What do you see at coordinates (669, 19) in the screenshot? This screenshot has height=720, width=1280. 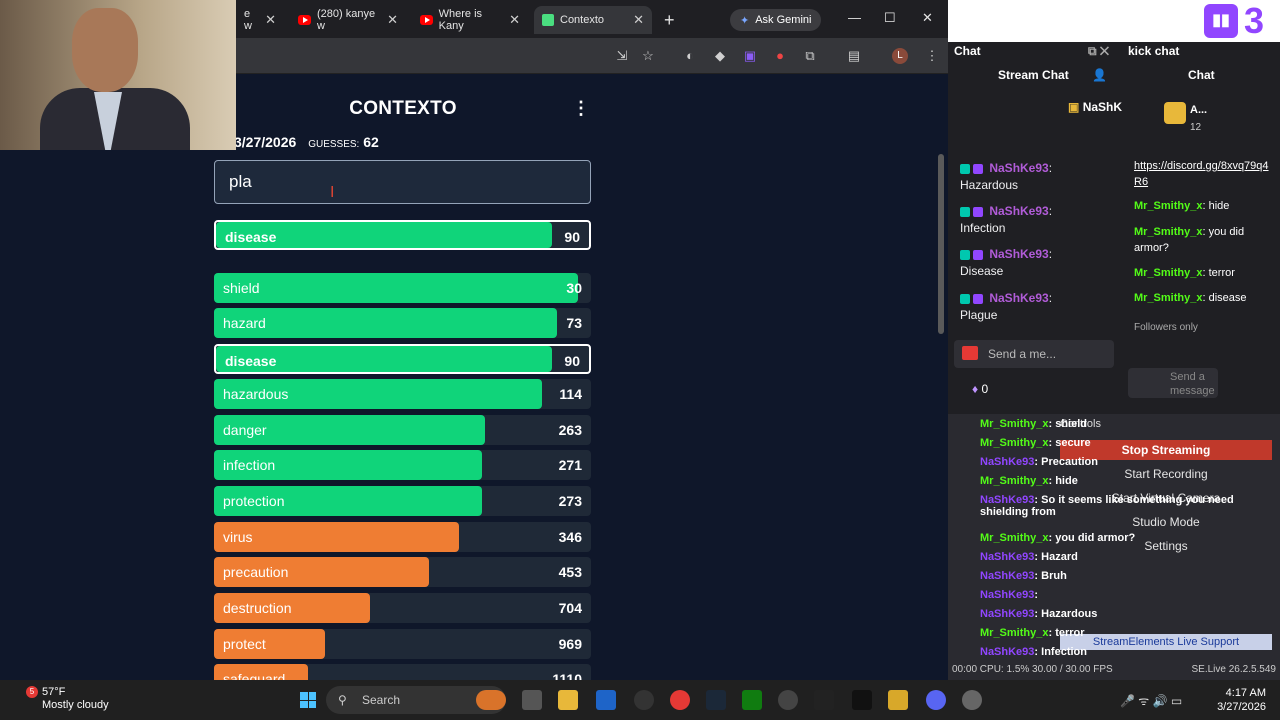 I see `new-tab-button: +` at bounding box center [669, 19].